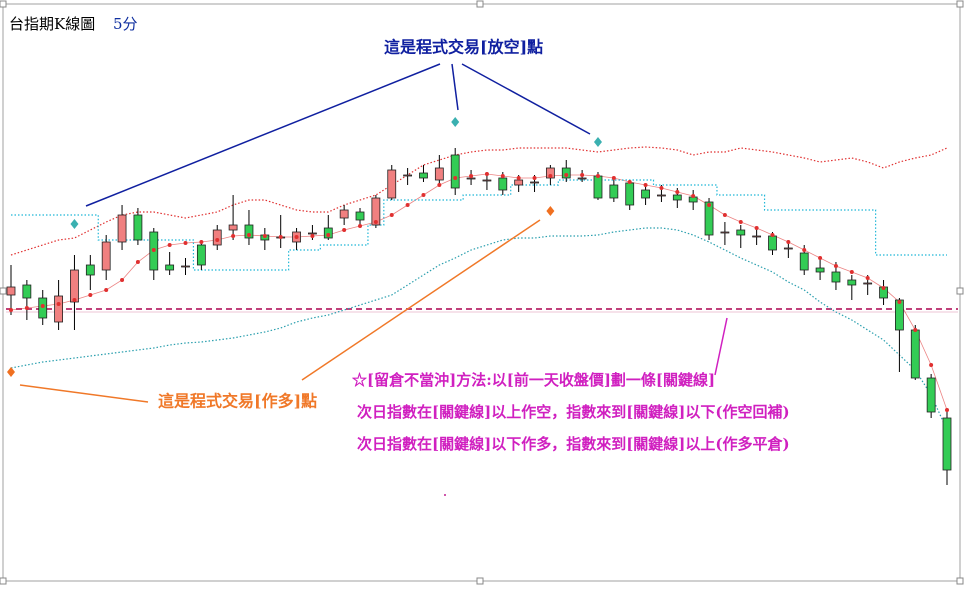  I want to click on chart-subtitle: 5分, so click(125, 24).